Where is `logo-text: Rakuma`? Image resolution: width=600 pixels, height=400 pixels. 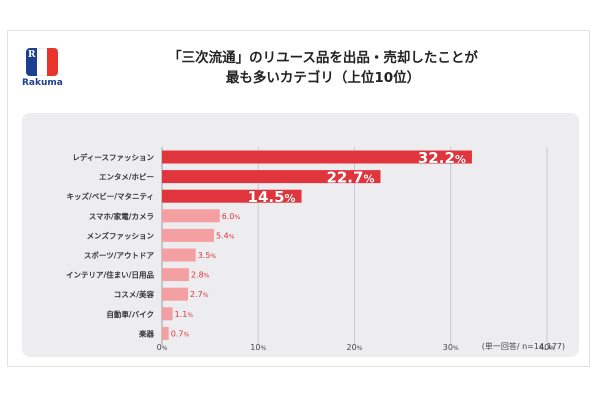
logo-text: Rakuma is located at coordinates (42, 83).